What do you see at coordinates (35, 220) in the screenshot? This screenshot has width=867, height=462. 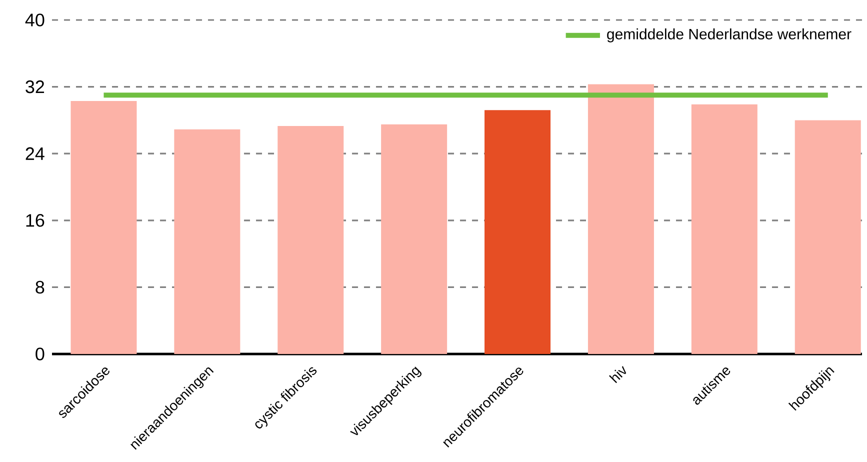 I see `y-tick-label: 16` at bounding box center [35, 220].